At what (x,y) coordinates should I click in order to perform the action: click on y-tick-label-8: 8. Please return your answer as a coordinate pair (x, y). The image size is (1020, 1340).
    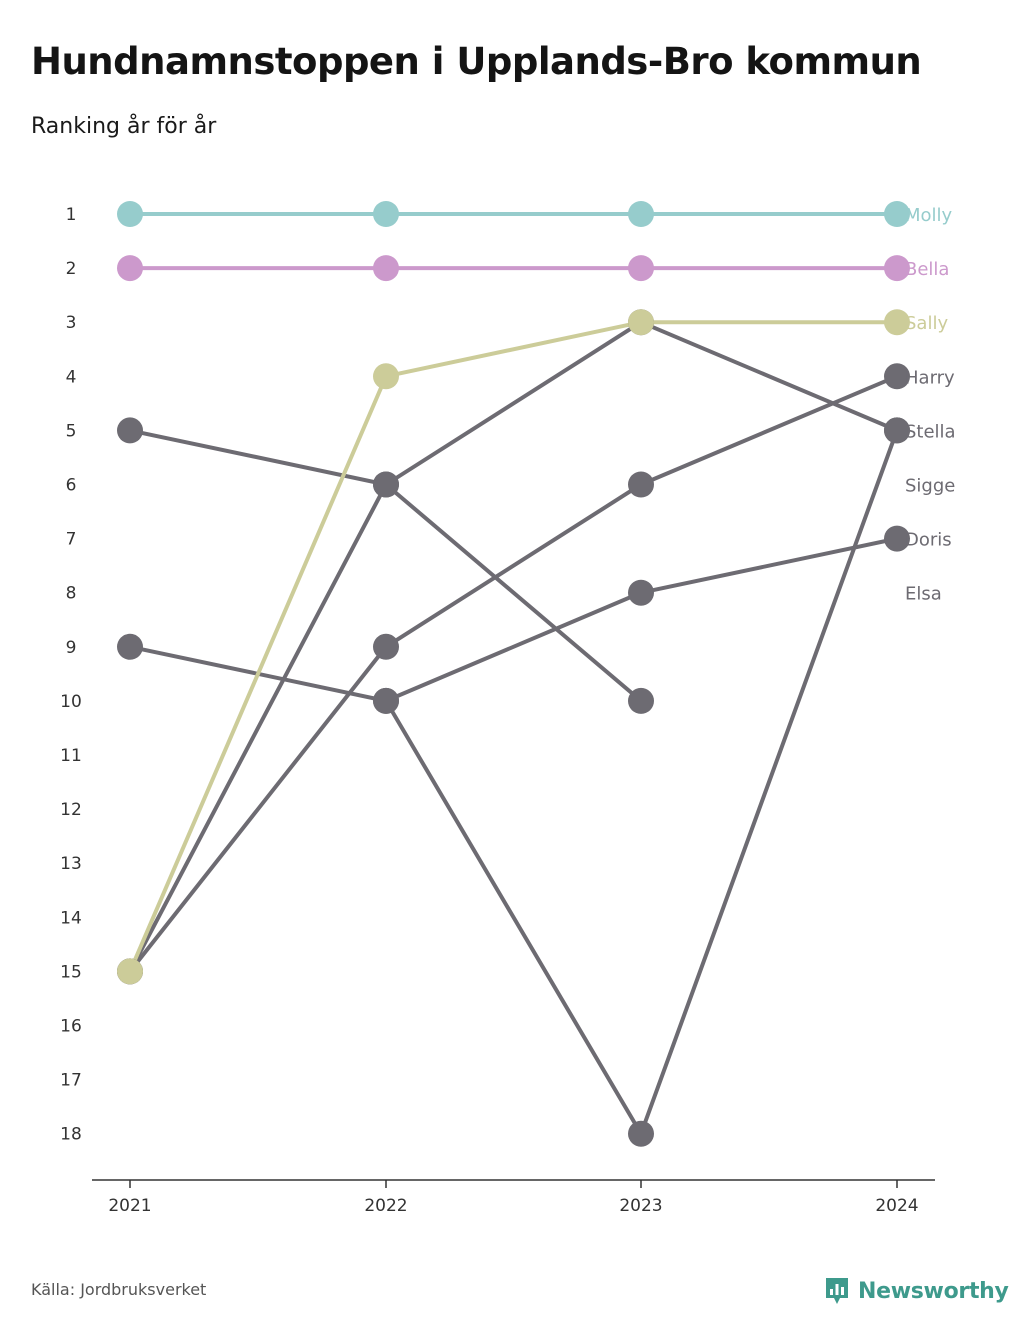
    Looking at the image, I should click on (71, 594).